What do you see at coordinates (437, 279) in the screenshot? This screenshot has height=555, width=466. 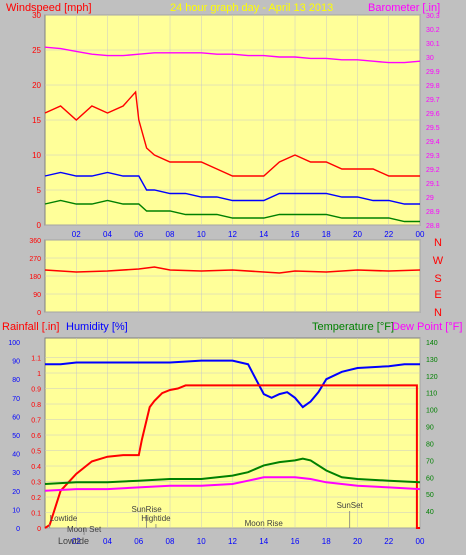 I see `compass-label: S` at bounding box center [437, 279].